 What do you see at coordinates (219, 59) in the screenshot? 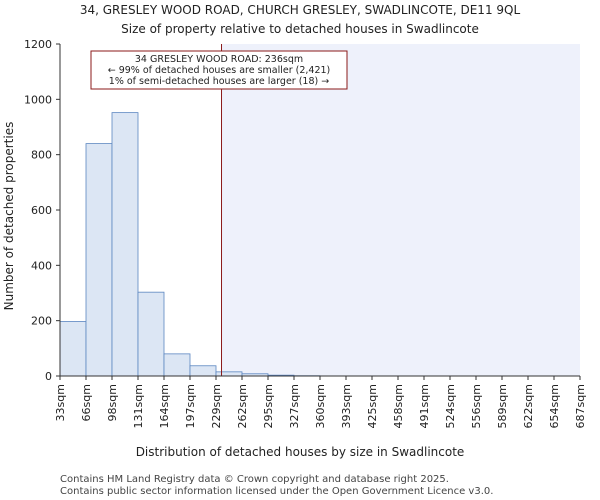
I see `annotation-line-1: 34 GRESLEY WOOD ROAD: 236sqm` at bounding box center [219, 59].